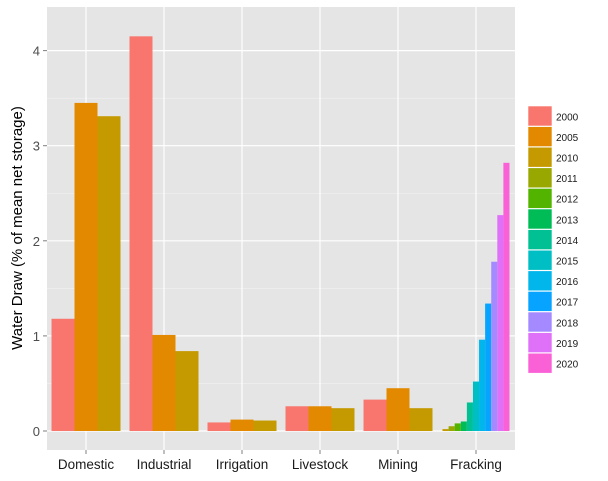 The height and width of the screenshot is (481, 608). Describe the element at coordinates (63, 374) in the screenshot. I see `bar-domestic-2000` at that location.